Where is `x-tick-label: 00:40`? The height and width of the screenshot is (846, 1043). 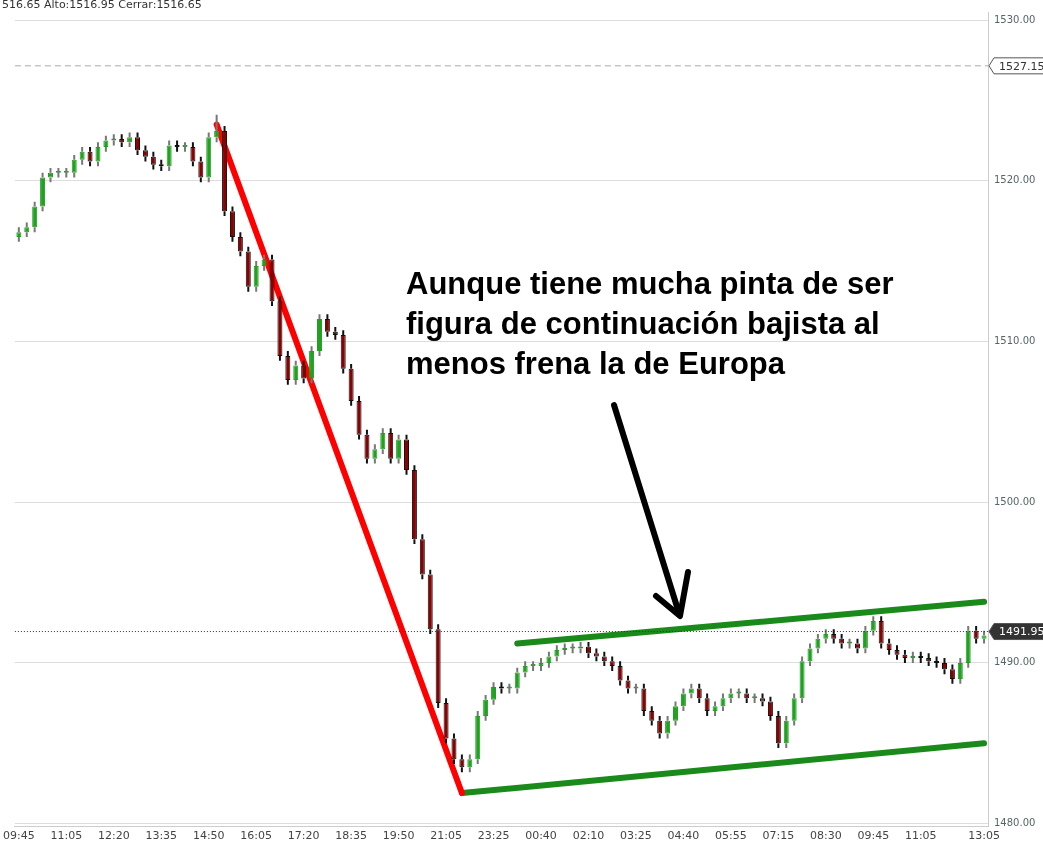
x-tick-label: 00:40 is located at coordinates (541, 836).